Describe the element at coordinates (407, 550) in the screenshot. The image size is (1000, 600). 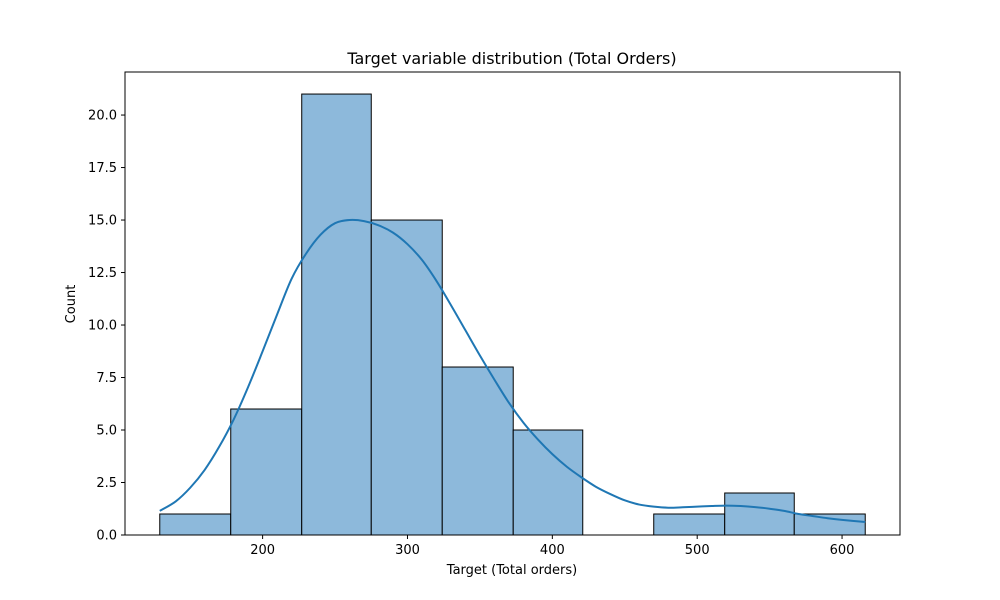
I see `x-tick-label: 300` at that location.